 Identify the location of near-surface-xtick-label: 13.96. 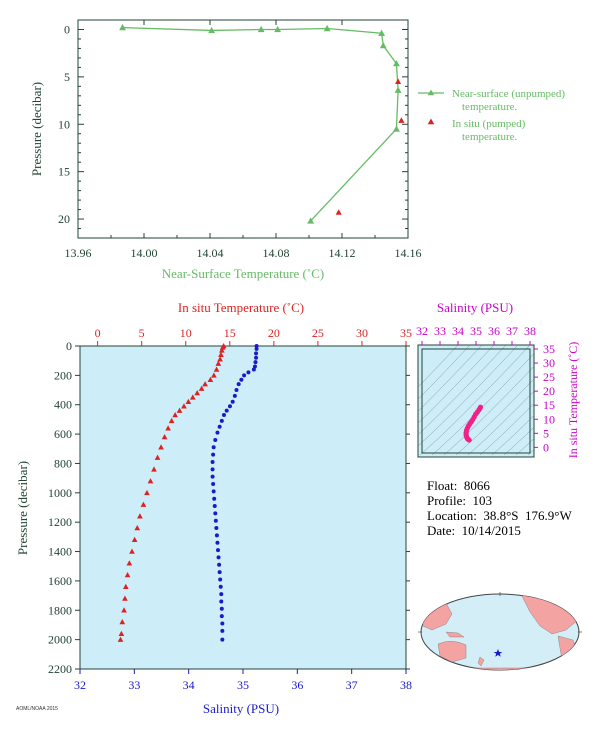
(78, 253).